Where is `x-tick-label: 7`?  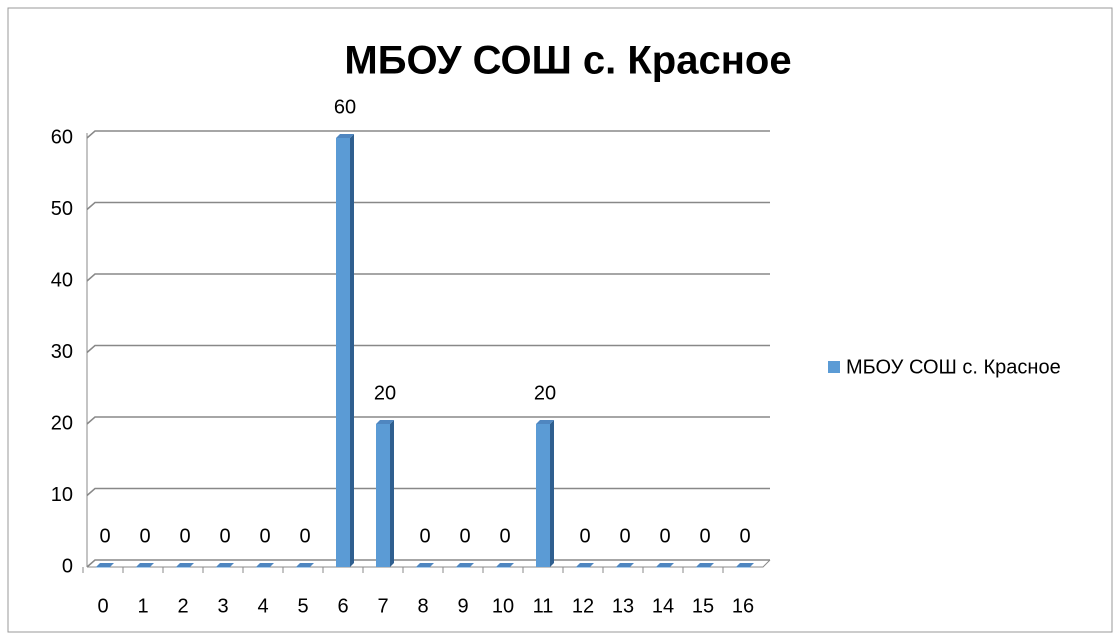
x-tick-label: 7 is located at coordinates (382, 606).